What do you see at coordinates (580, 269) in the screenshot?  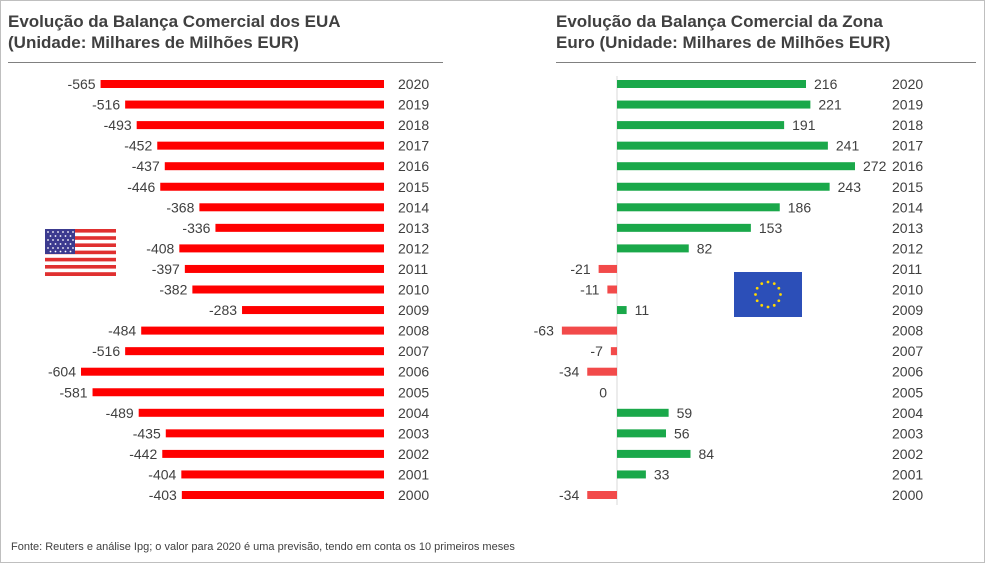 I see `ez-value-label: -21` at bounding box center [580, 269].